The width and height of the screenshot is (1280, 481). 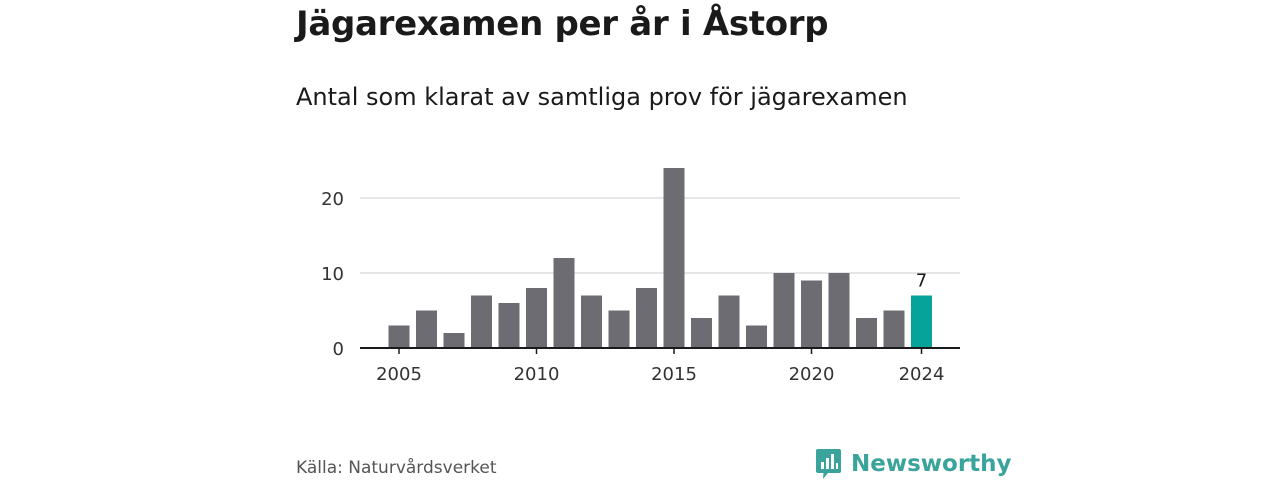 I want to click on y-axis-ticks: 0 10 20, so click(x=332, y=274).